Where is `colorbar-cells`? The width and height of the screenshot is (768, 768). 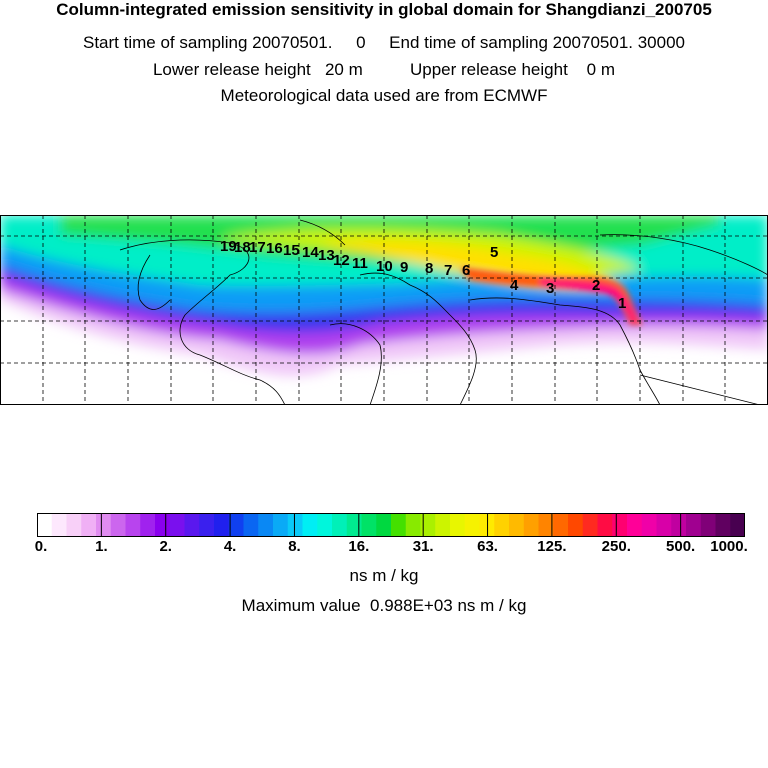
colorbar-cells is located at coordinates (391, 525).